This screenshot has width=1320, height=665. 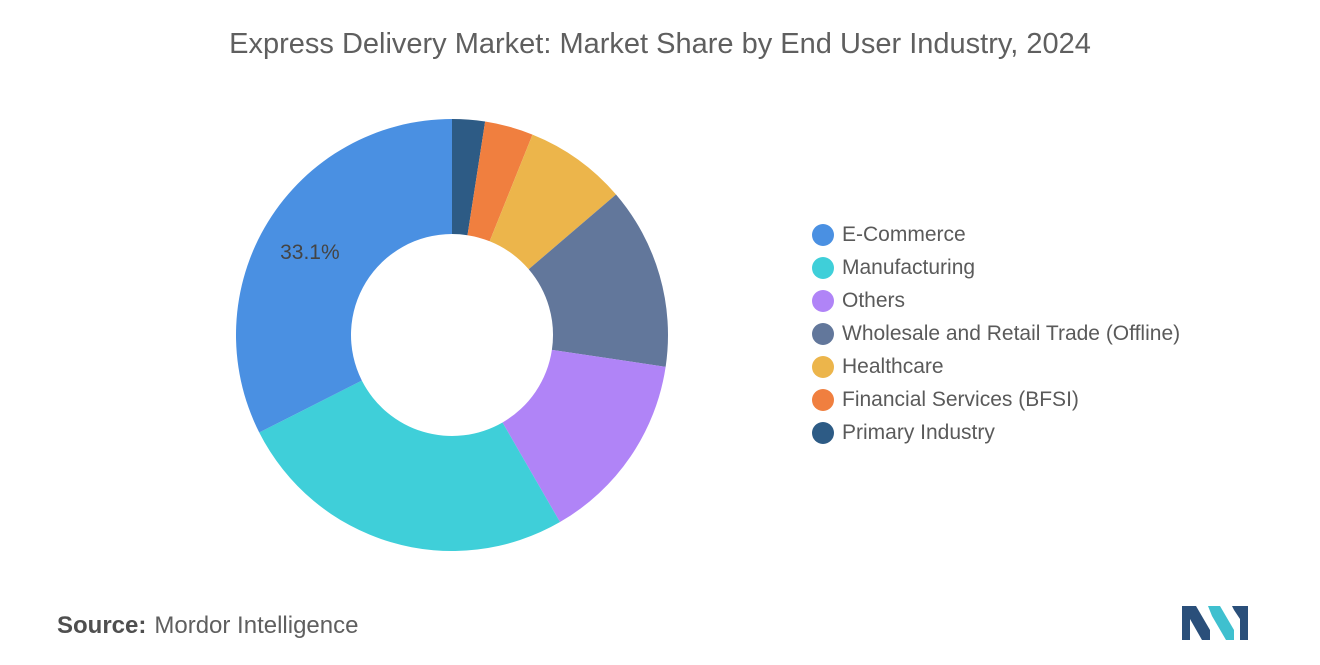 I want to click on data-label: 33.1%, so click(x=310, y=252).